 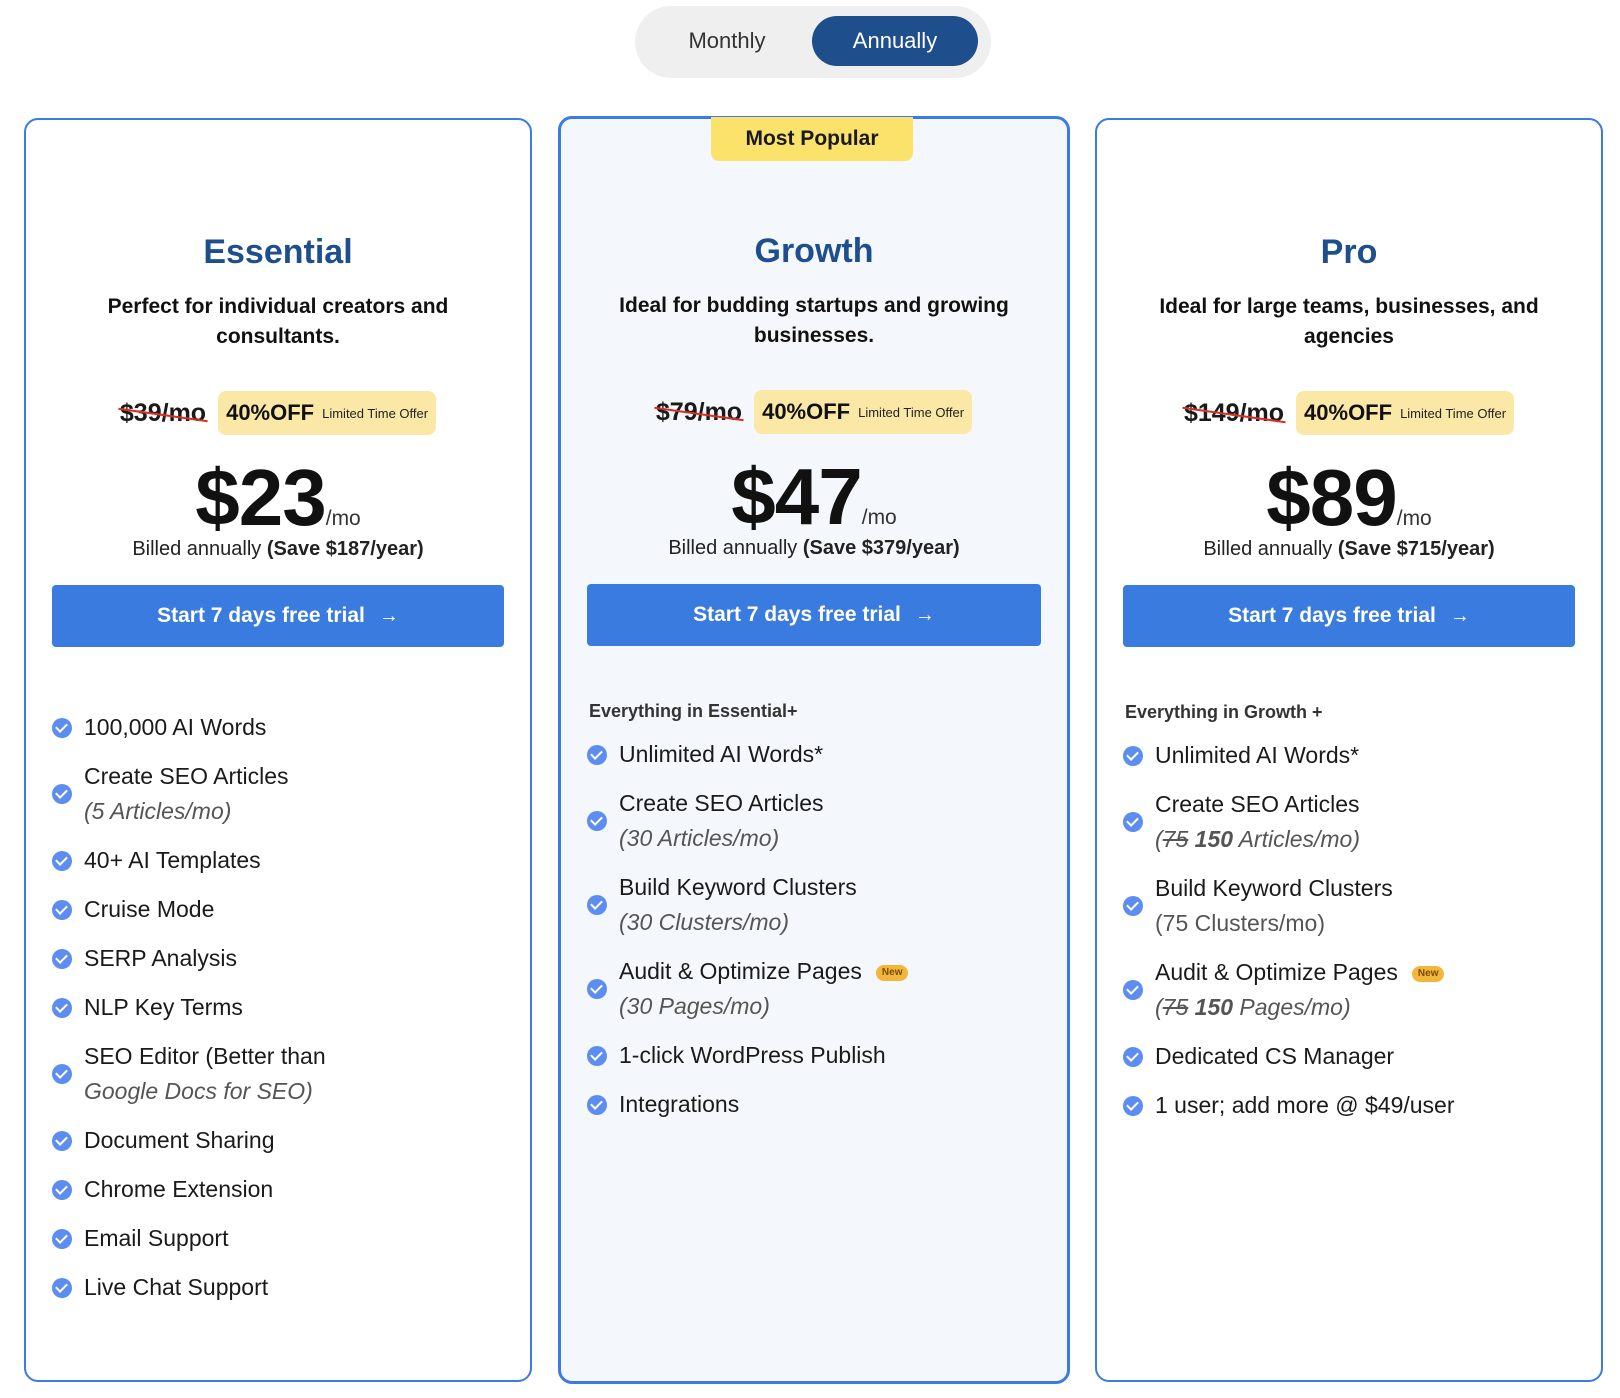 I want to click on current-price: $23/mo, so click(x=278, y=498).